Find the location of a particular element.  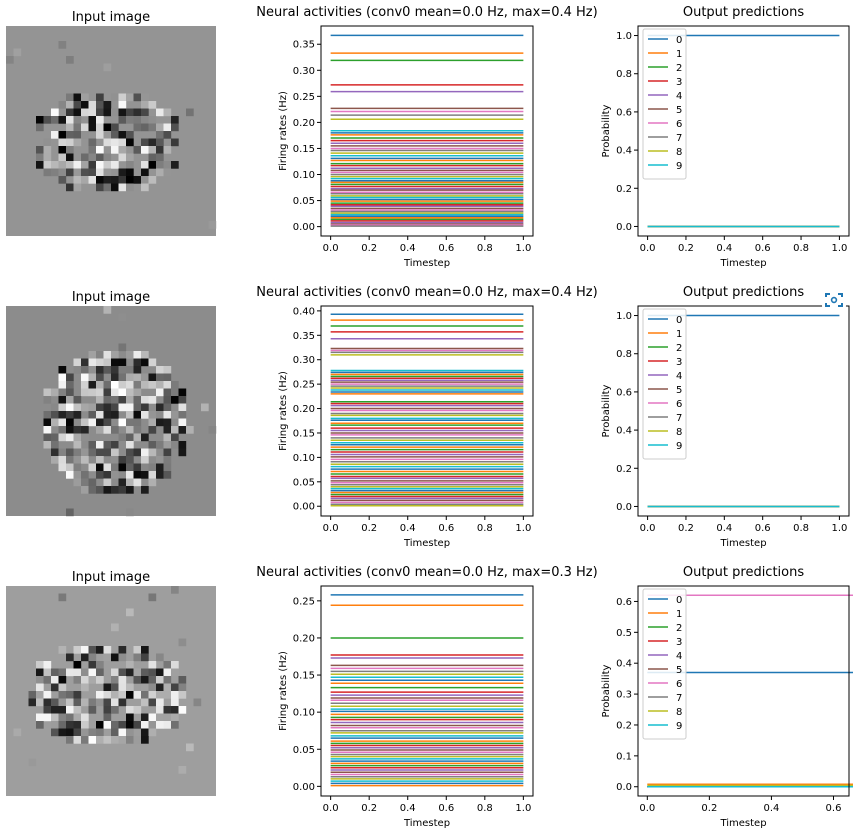

screenshot-capture-icon is located at coordinates (834, 300).